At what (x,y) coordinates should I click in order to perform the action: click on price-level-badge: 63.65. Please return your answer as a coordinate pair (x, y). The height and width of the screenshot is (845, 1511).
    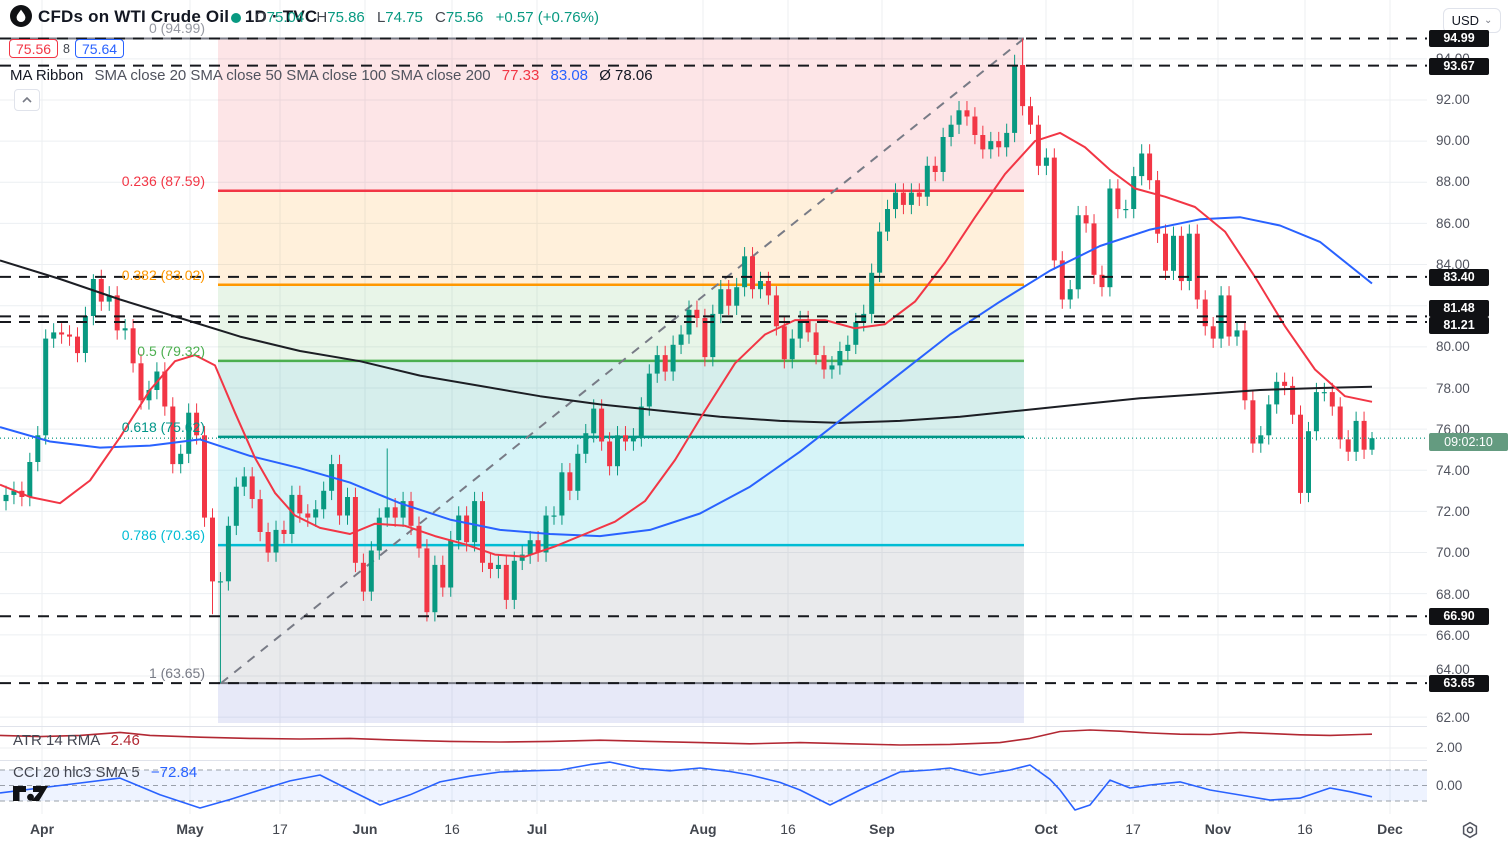
    Looking at the image, I should click on (1459, 683).